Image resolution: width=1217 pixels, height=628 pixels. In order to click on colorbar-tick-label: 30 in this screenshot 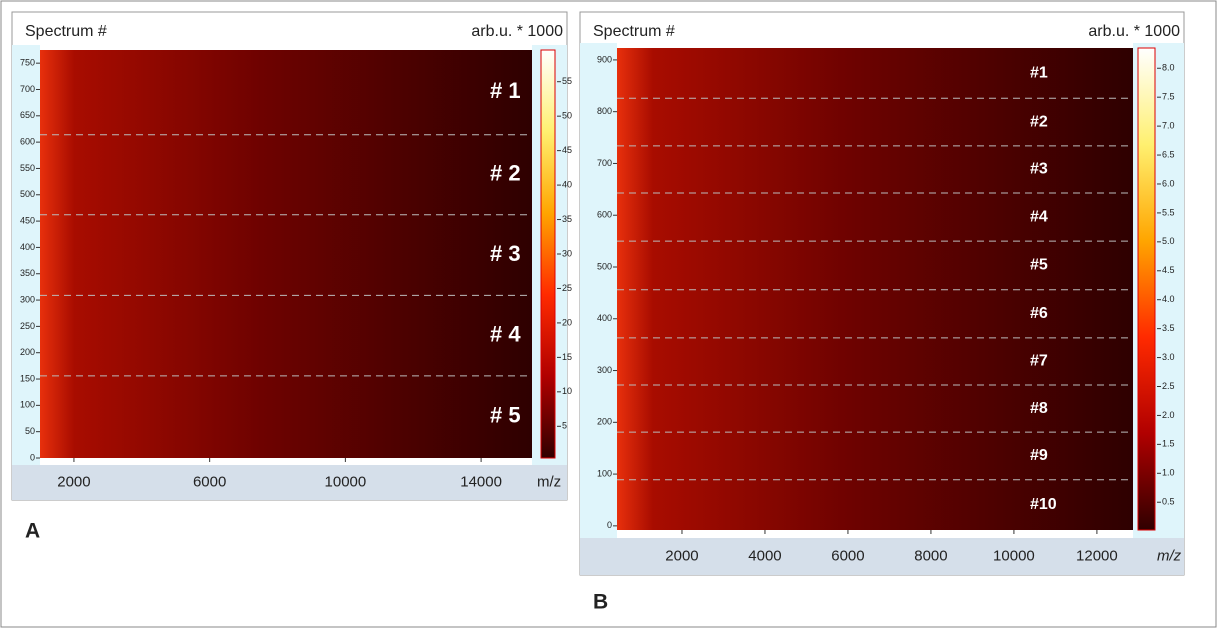, I will do `click(567, 253)`.